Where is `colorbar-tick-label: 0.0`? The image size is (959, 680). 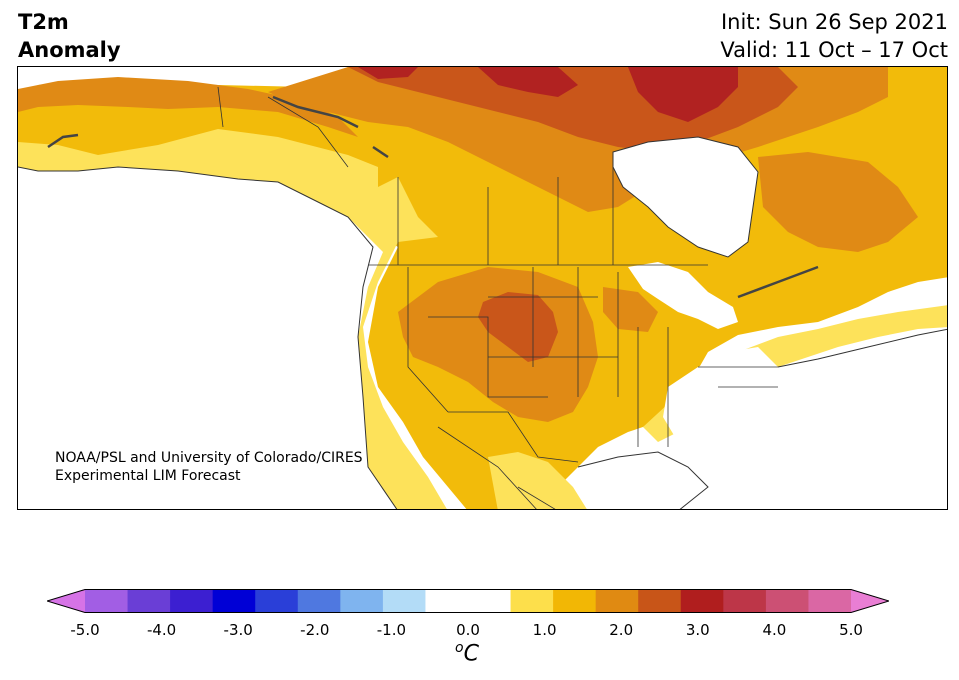 colorbar-tick-label: 0.0 is located at coordinates (468, 630).